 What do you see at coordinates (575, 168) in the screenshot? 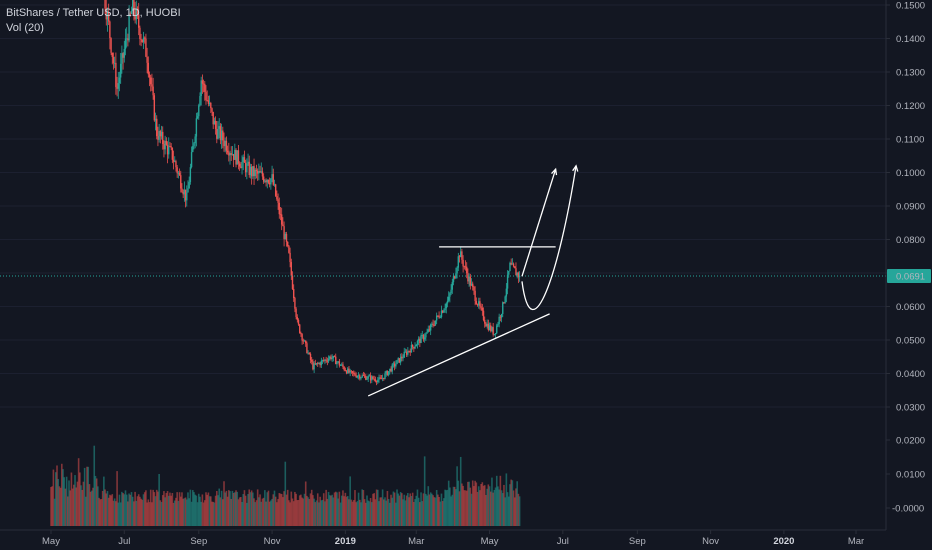
I see `curve-arrow-head` at bounding box center [575, 168].